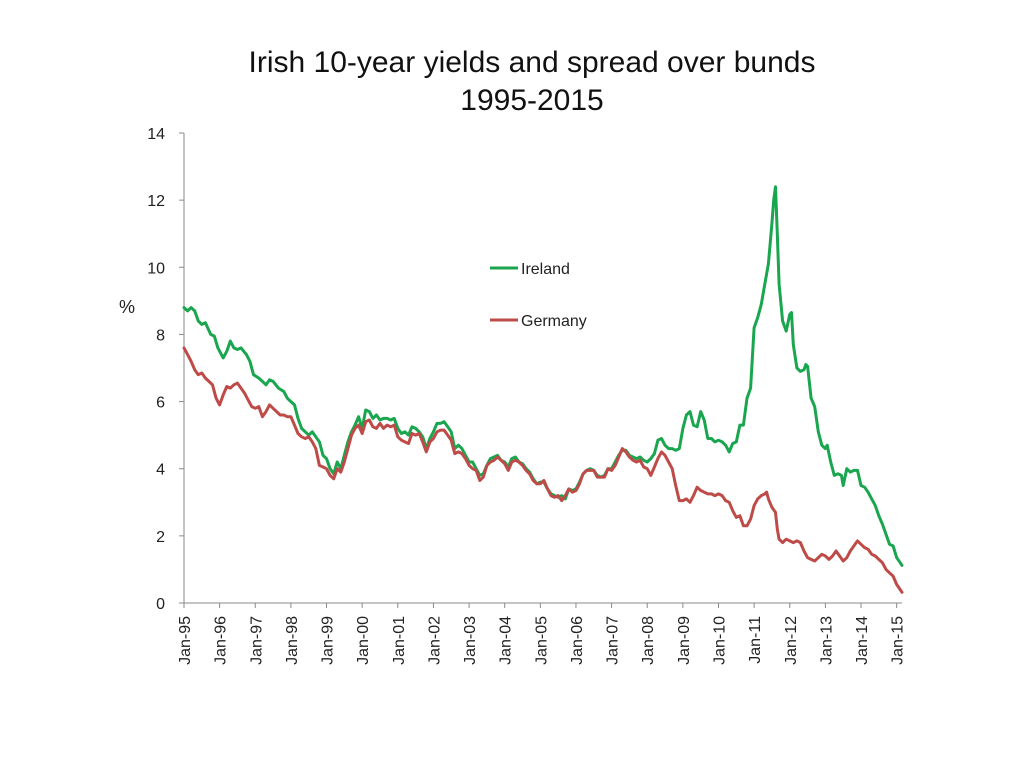 The image size is (1024, 768). What do you see at coordinates (160, 604) in the screenshot?
I see `y-tick-label: 0` at bounding box center [160, 604].